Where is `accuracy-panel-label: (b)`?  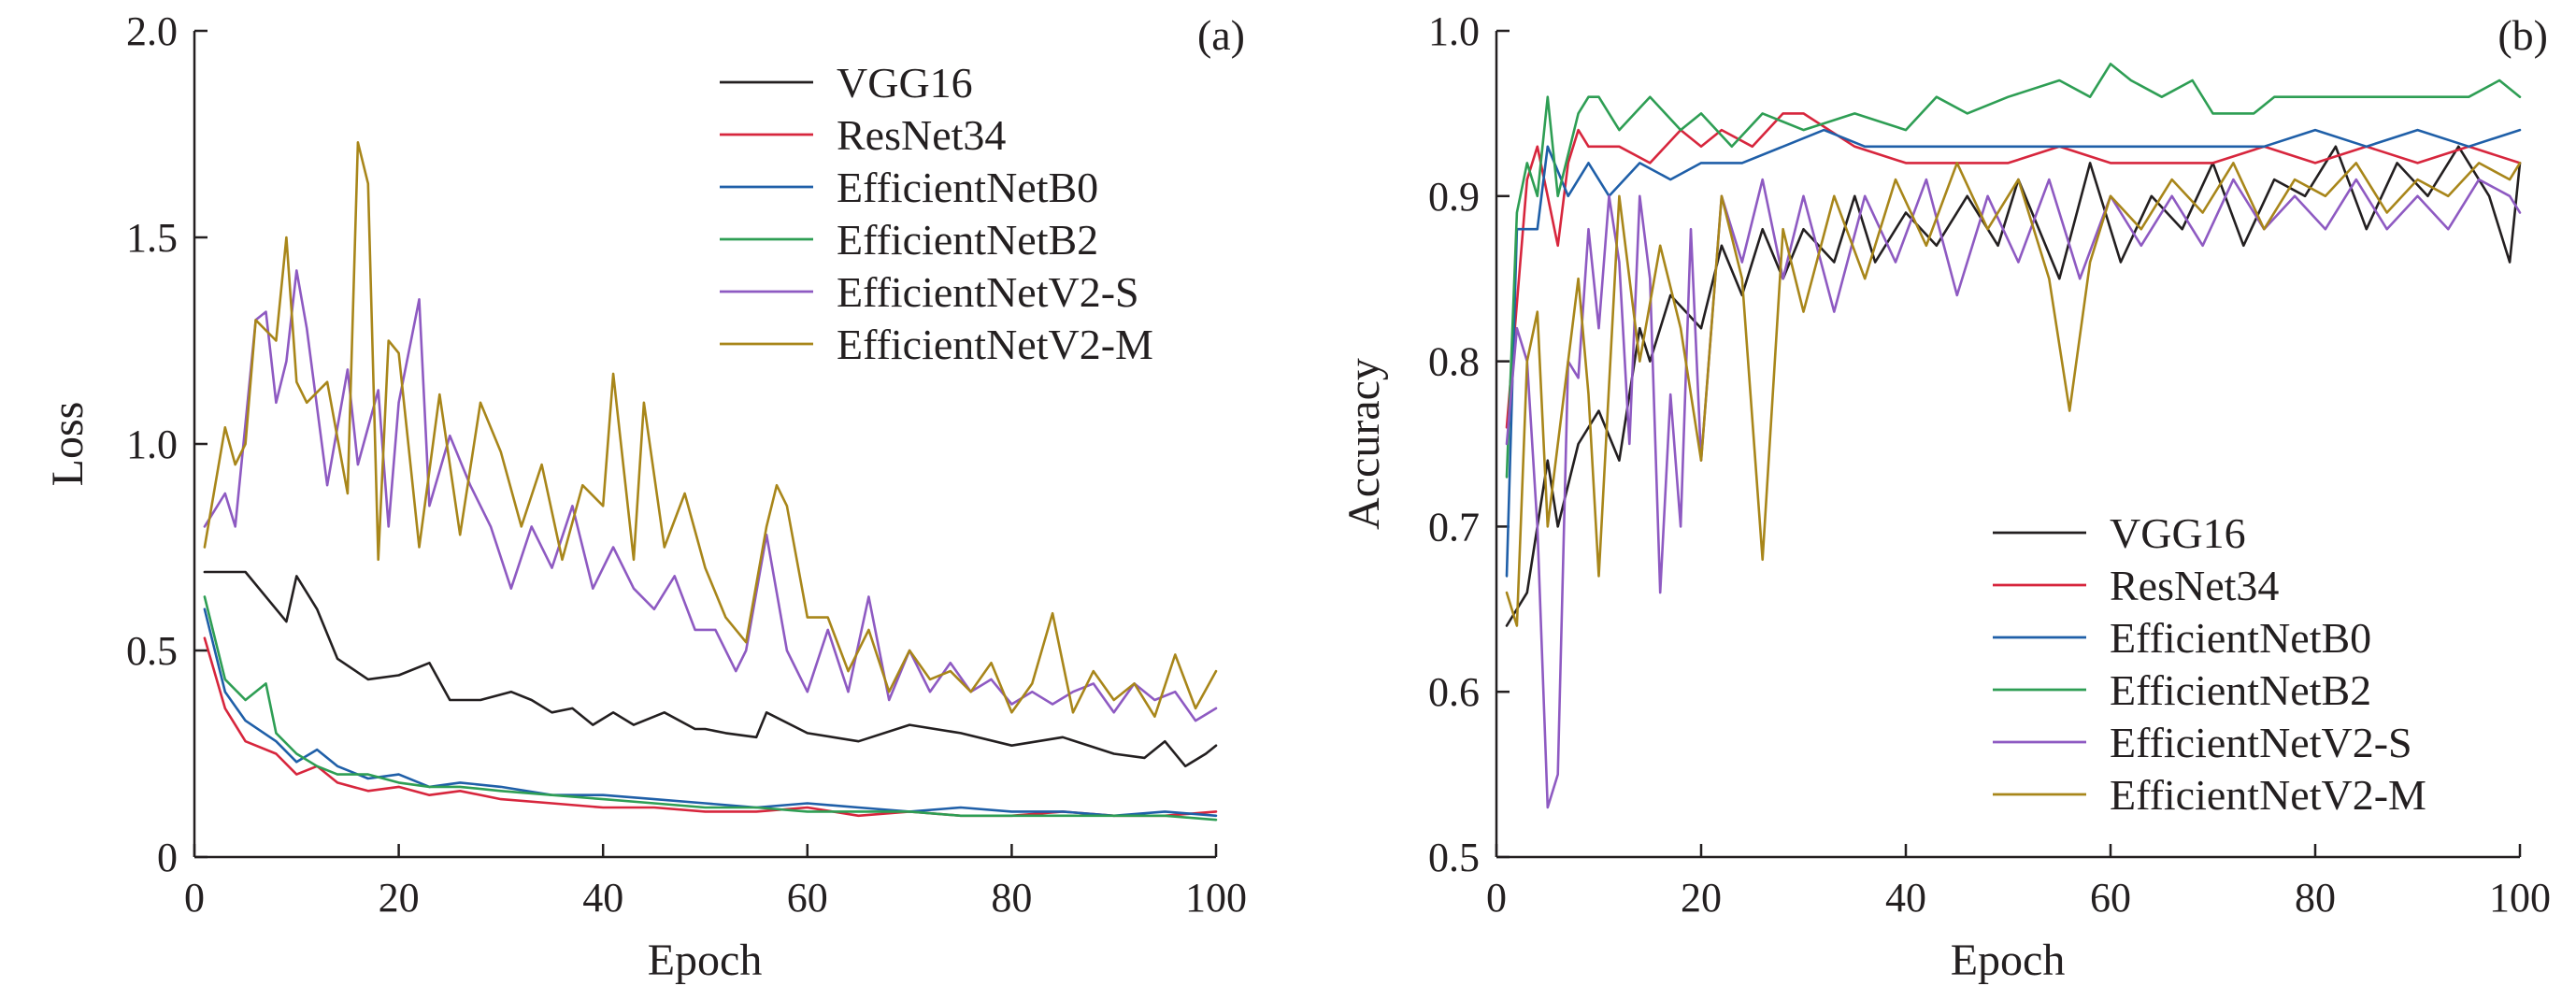 accuracy-panel-label: (b) is located at coordinates (2522, 35).